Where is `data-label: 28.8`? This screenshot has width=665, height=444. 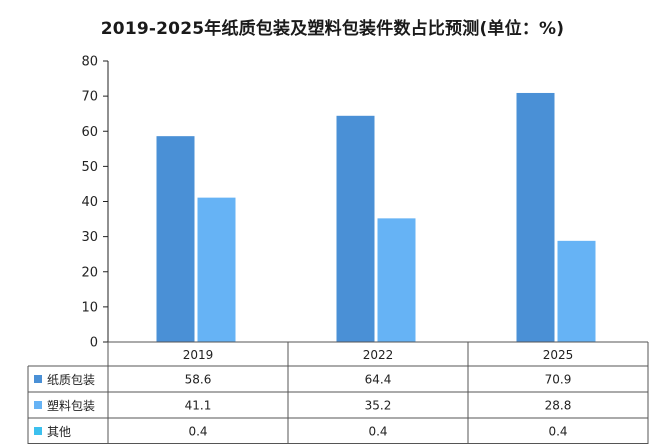 data-label: 28.8 is located at coordinates (558, 406).